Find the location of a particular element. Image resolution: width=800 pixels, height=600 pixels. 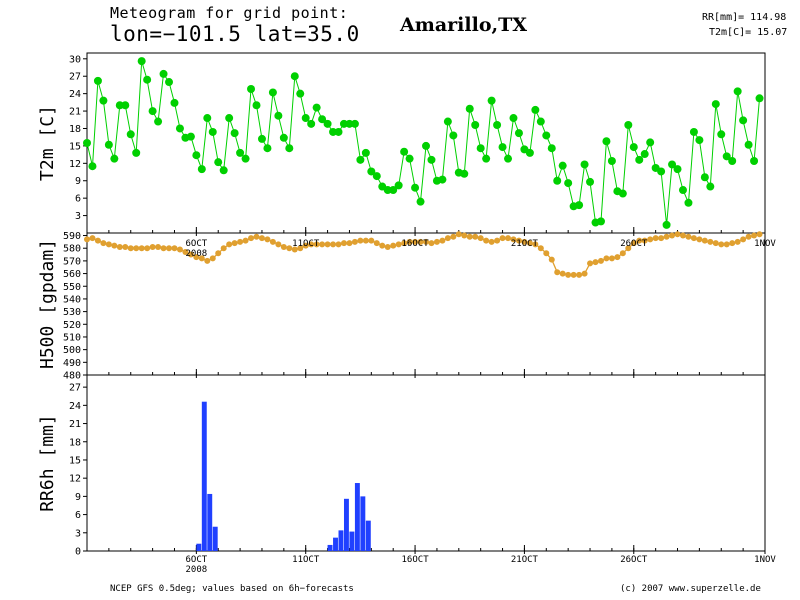

x-tick-label: 26OCT is located at coordinates (634, 244).